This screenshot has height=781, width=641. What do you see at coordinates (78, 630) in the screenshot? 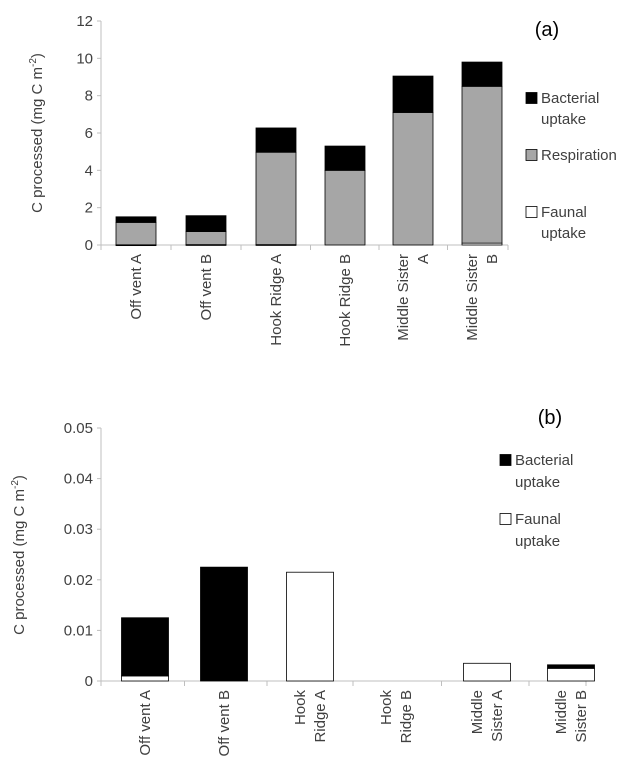
I see `y-tick-label: 0.01` at bounding box center [78, 630].